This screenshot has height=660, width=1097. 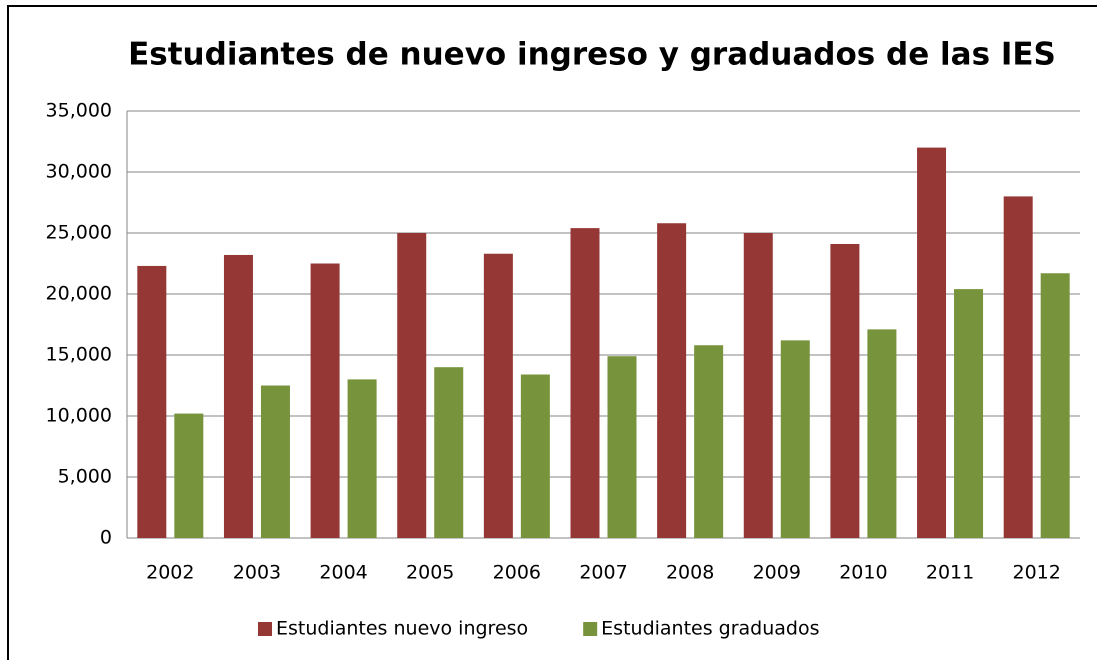 What do you see at coordinates (79, 111) in the screenshot?
I see `y-tick-label: 35,000` at bounding box center [79, 111].